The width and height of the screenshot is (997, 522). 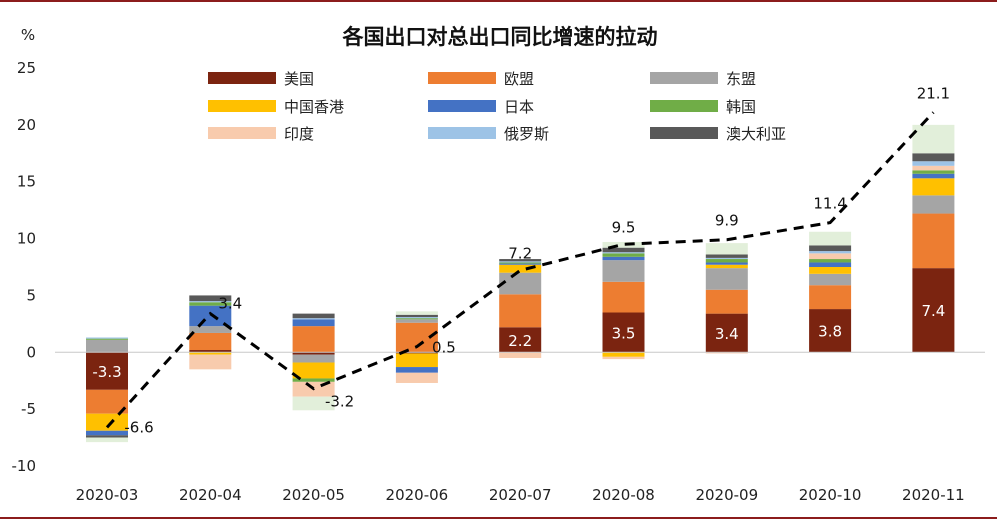 What do you see at coordinates (210, 316) in the screenshot?
I see `bar-segment-2020-04-s4` at bounding box center [210, 316].